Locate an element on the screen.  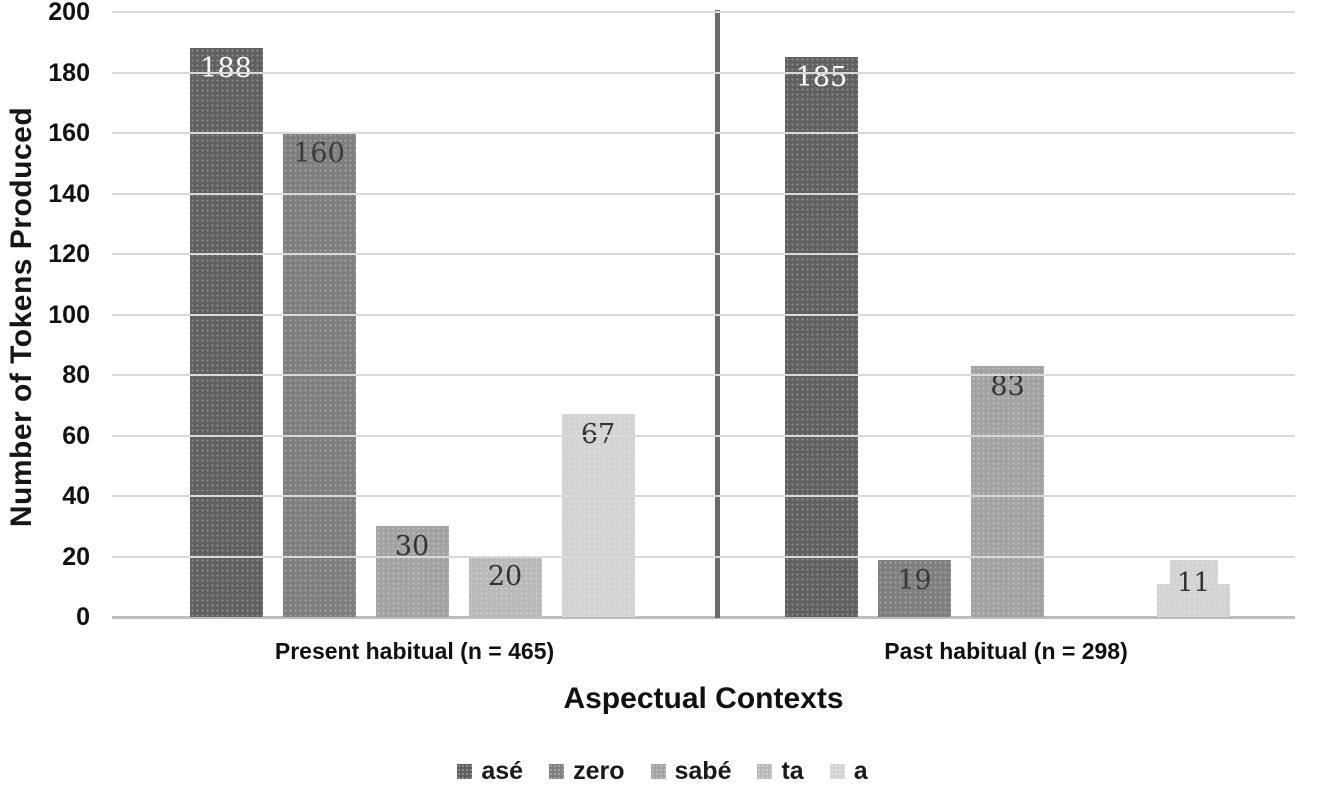
bar-asé: 185 is located at coordinates (821, 337).